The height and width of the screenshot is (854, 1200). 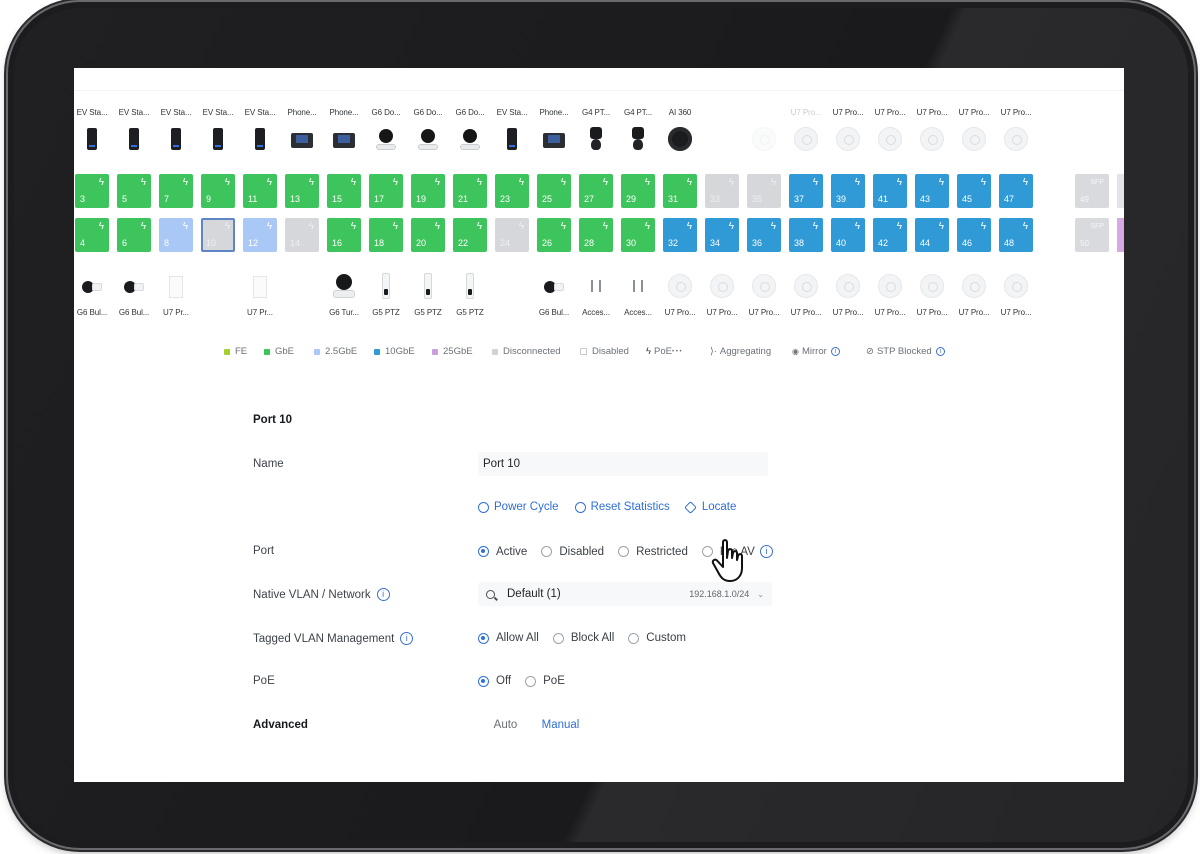 What do you see at coordinates (680, 191) in the screenshot?
I see `port-31: ϟ 31` at bounding box center [680, 191].